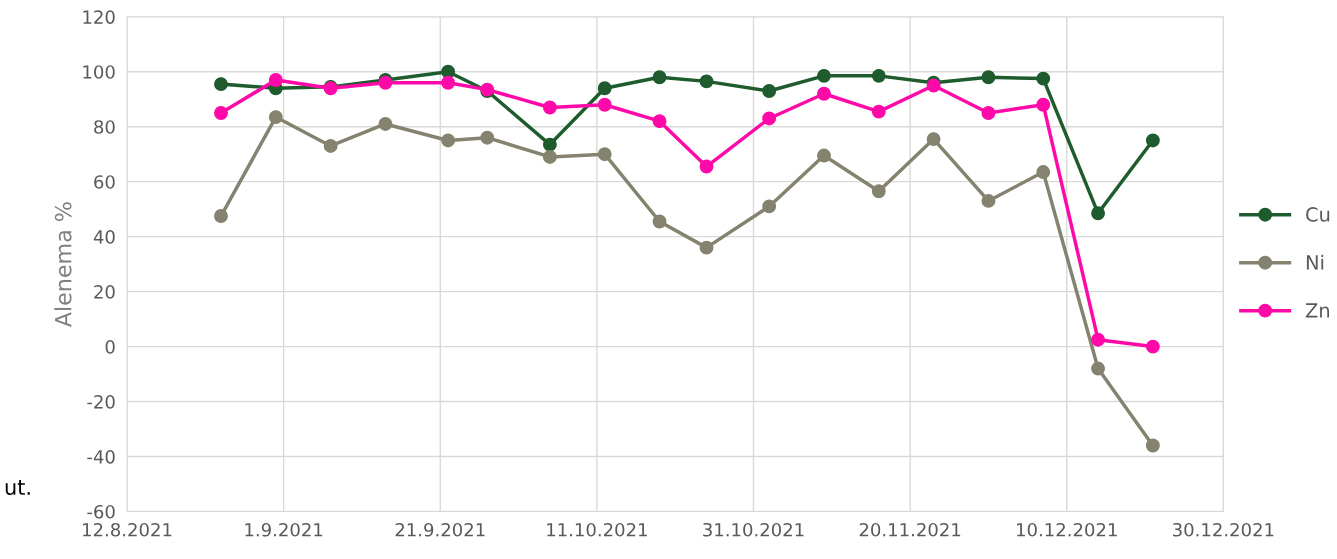 The image size is (1337, 559). I want to click on x-tick-label: 1.9.2021, so click(284, 529).